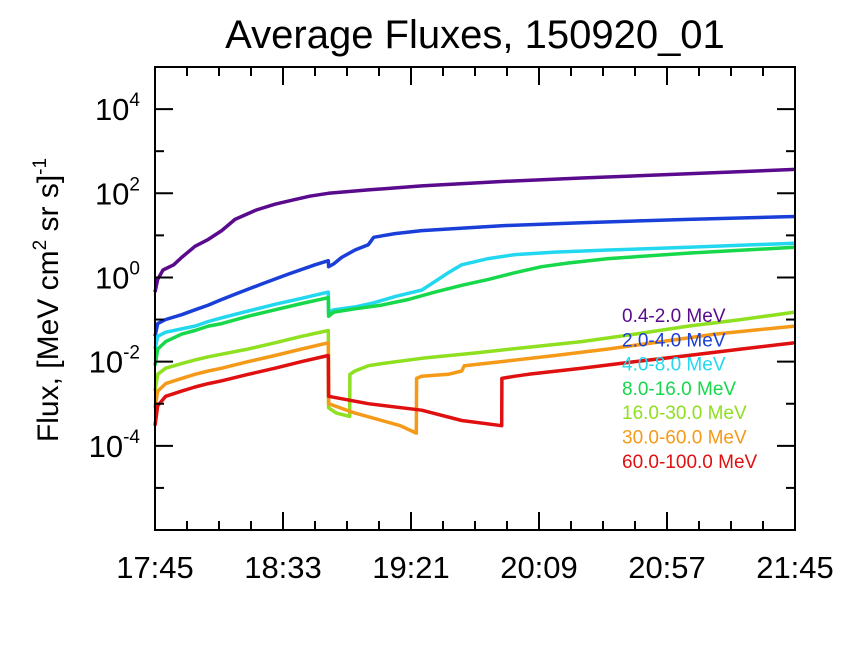  Describe the element at coordinates (674, 316) in the screenshot. I see `legend-entry-0: 0.4-2.0 MeV` at that location.